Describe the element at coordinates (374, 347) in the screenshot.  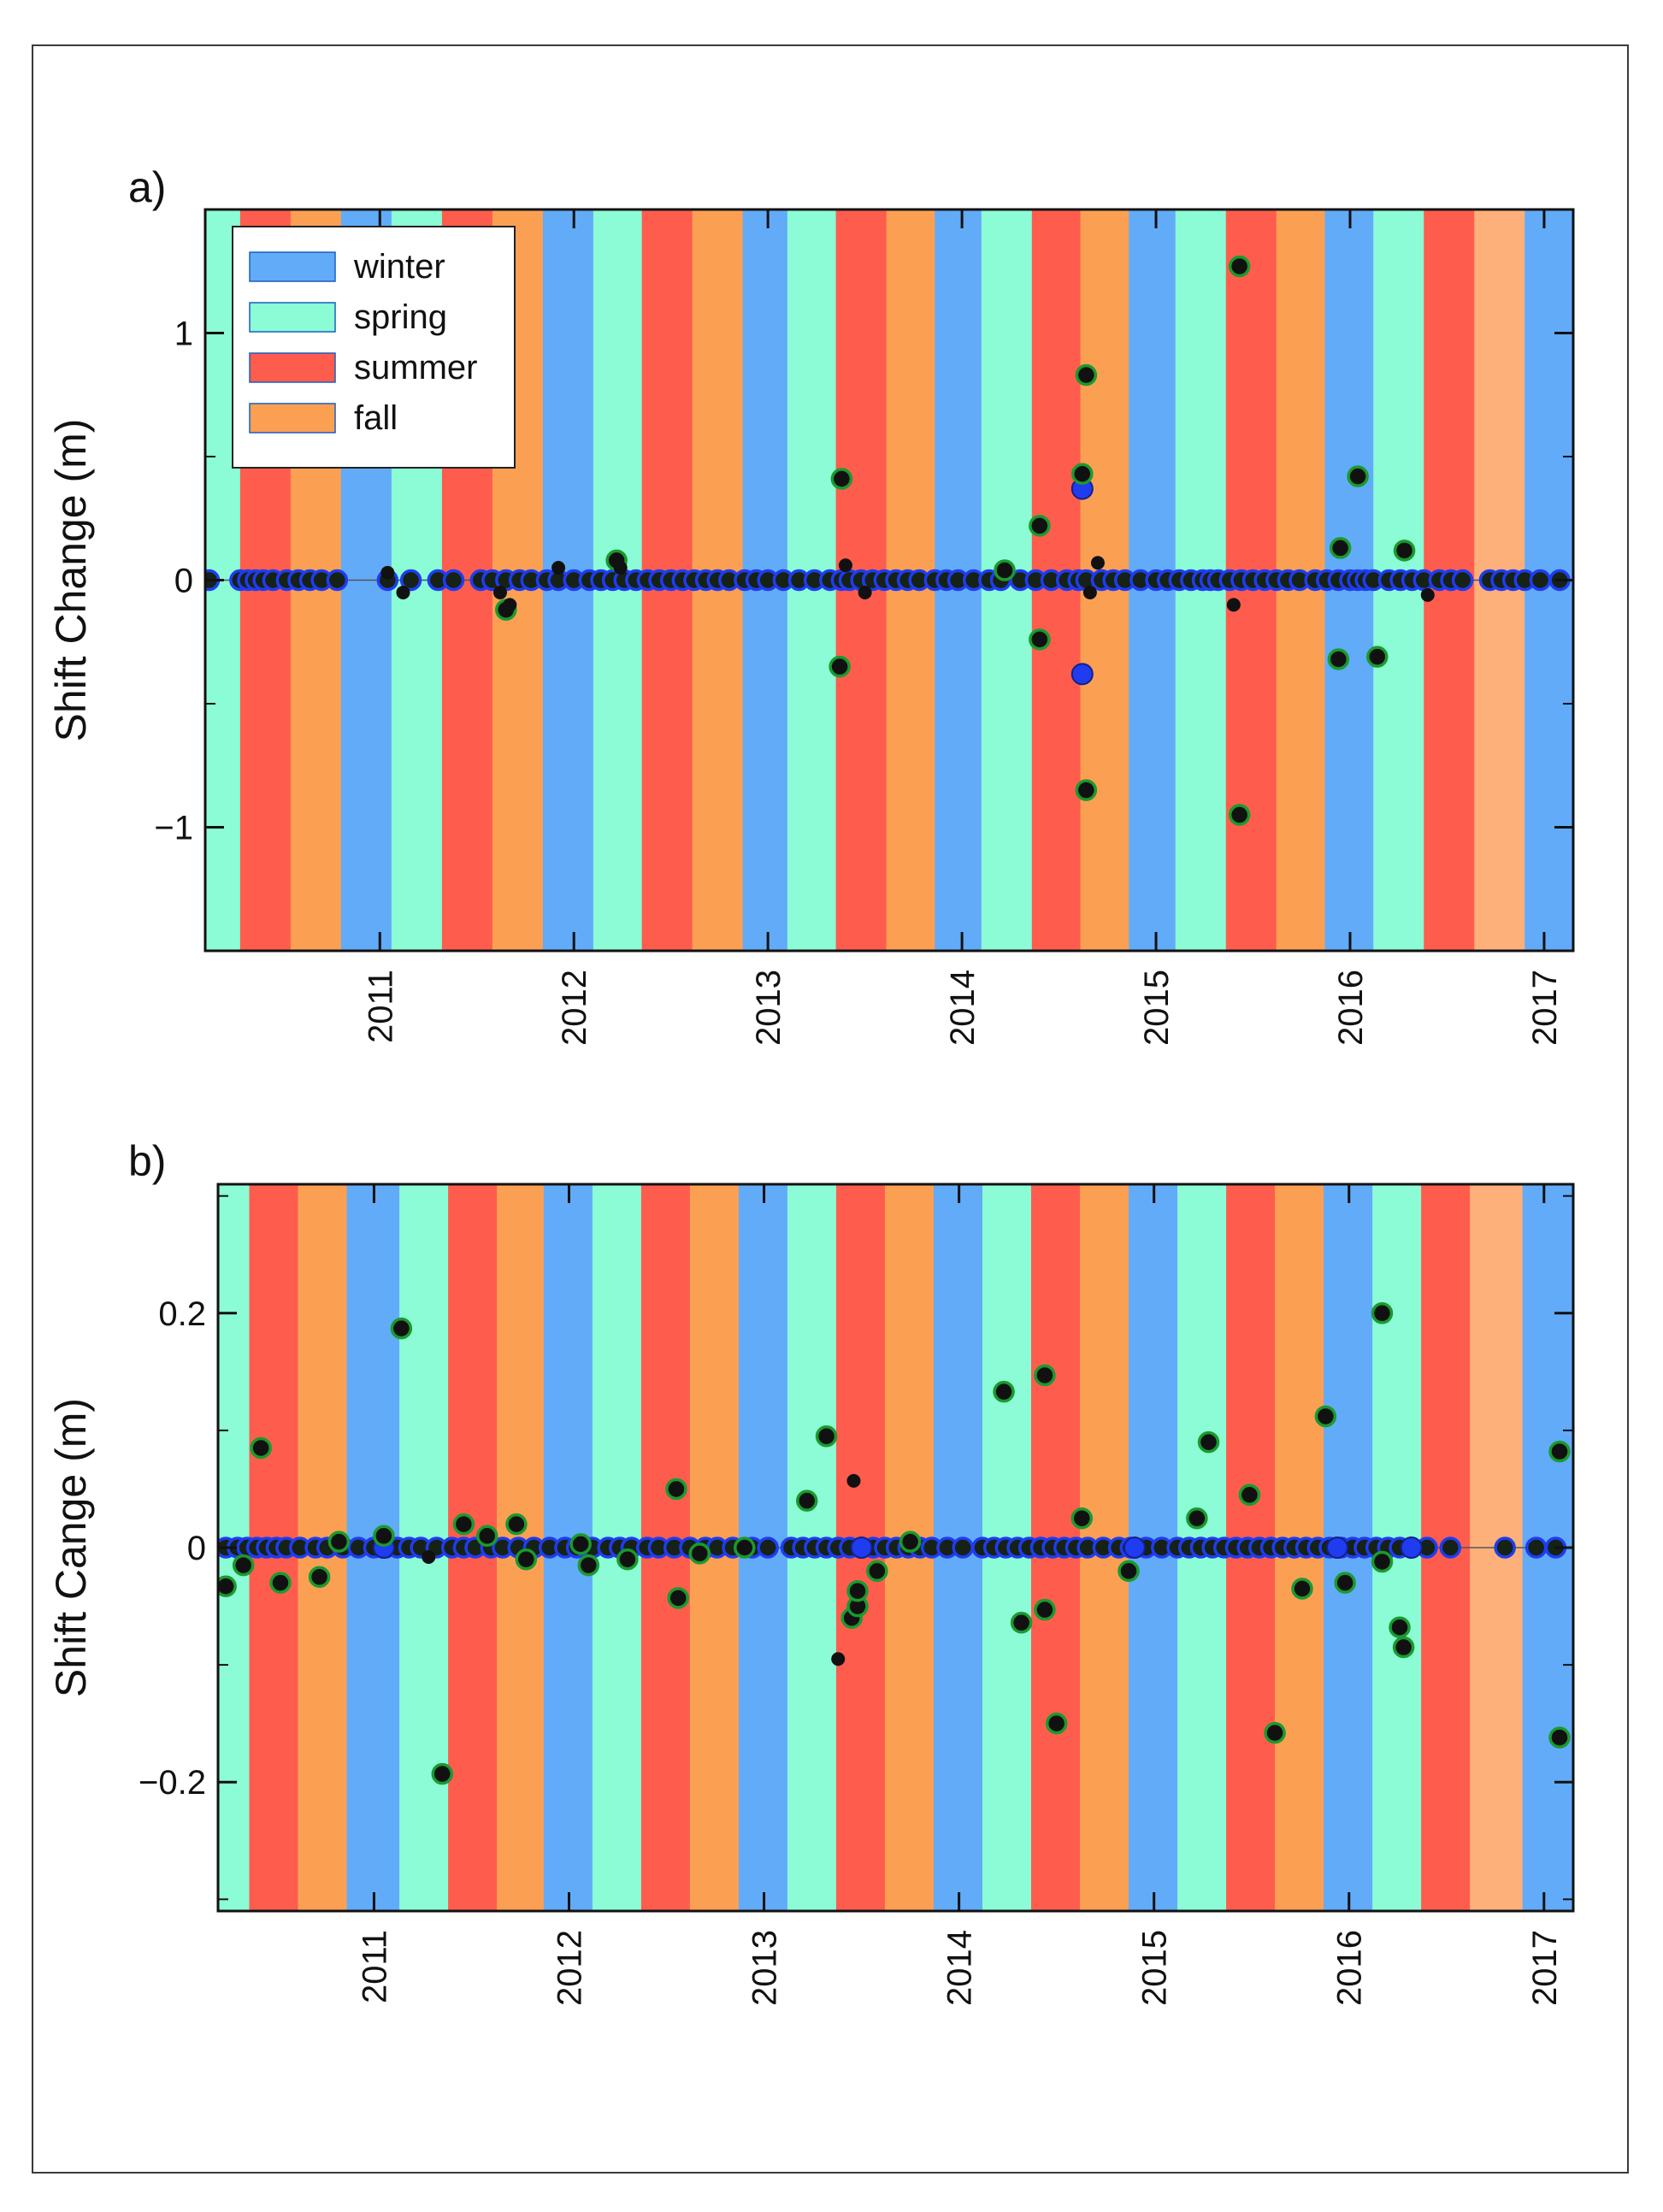
I see `legend: winter spring summer fall` at that location.